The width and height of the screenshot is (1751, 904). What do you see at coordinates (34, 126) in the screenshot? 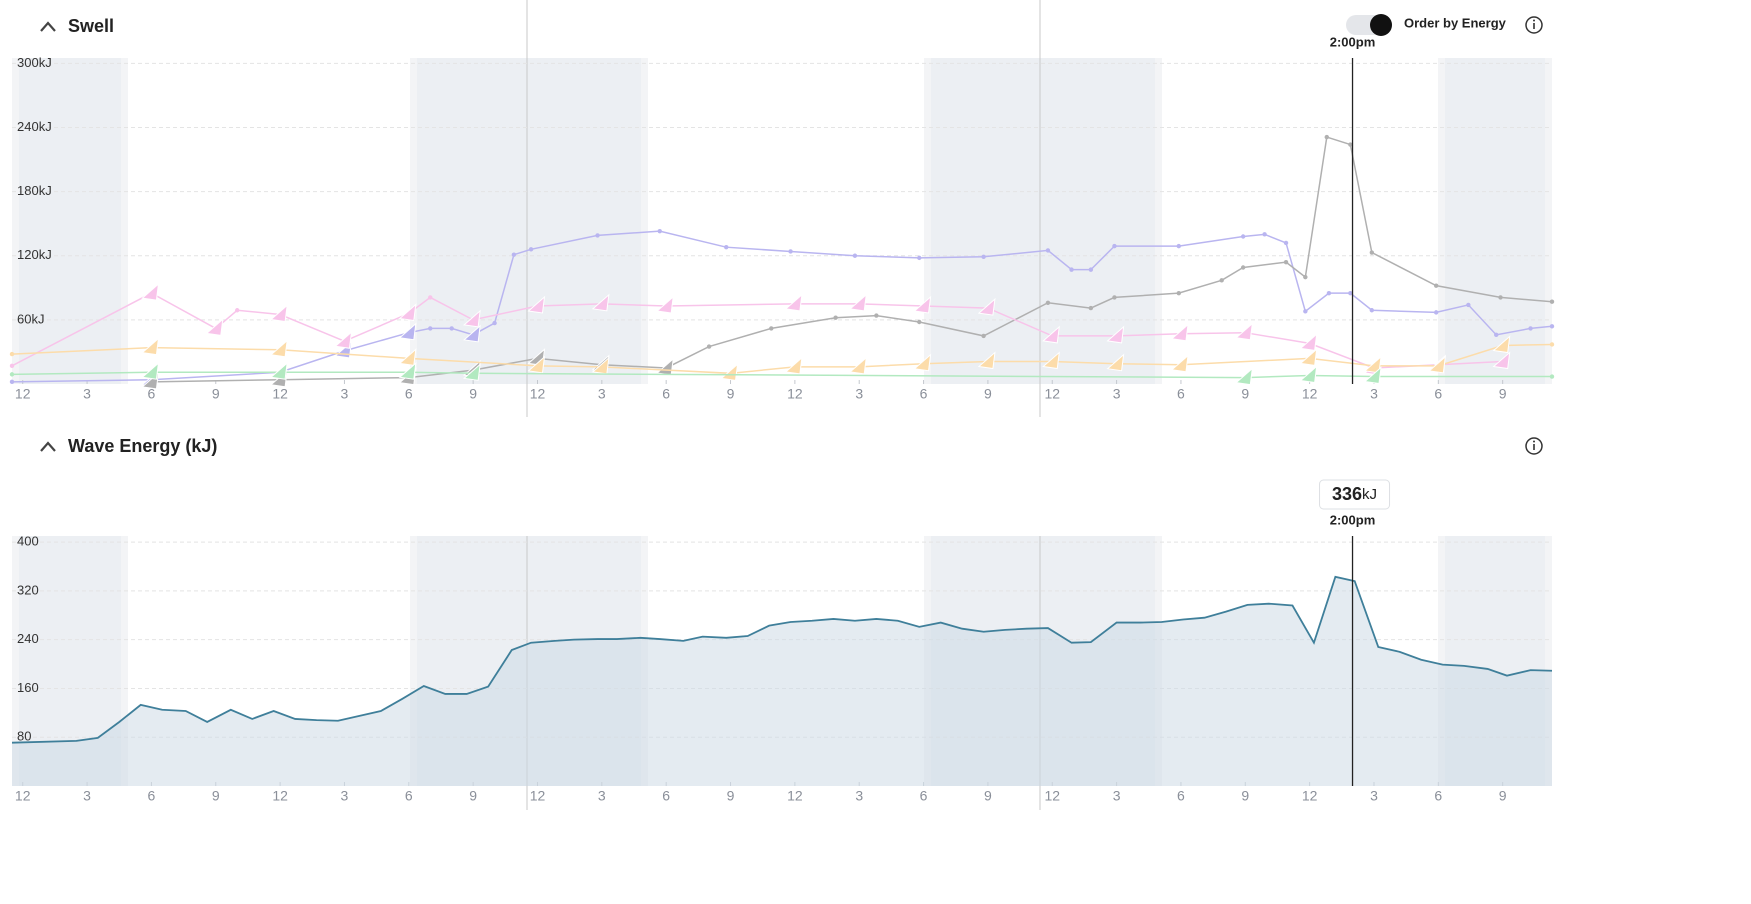
I see `y-tick-label: 240kJ` at bounding box center [34, 126].